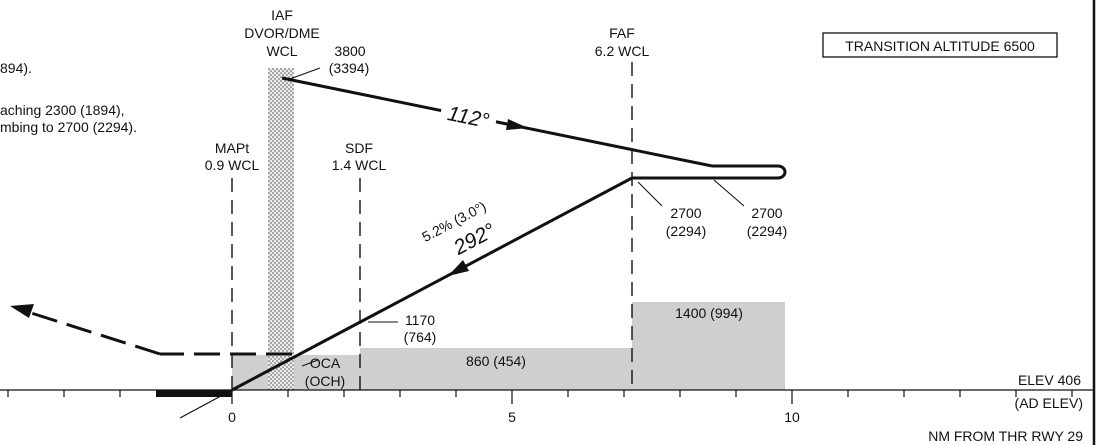  What do you see at coordinates (650, 194) in the screenshot?
I see `faf-alt-leader` at bounding box center [650, 194].